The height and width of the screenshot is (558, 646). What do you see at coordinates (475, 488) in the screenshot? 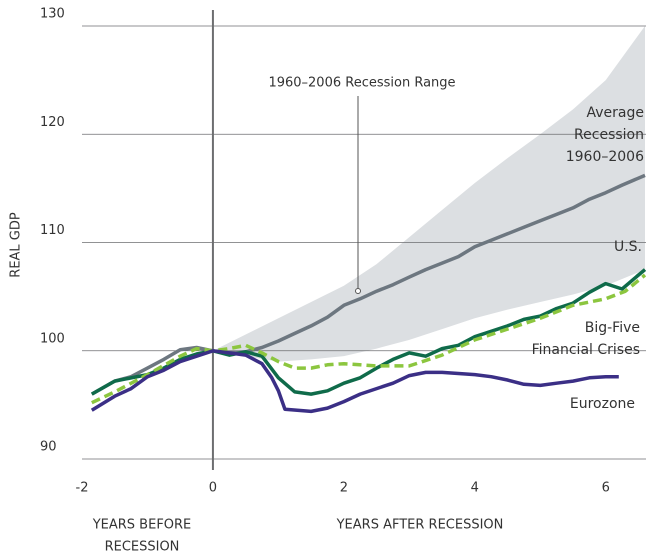
I see `x-tick-label: 4` at bounding box center [475, 488].